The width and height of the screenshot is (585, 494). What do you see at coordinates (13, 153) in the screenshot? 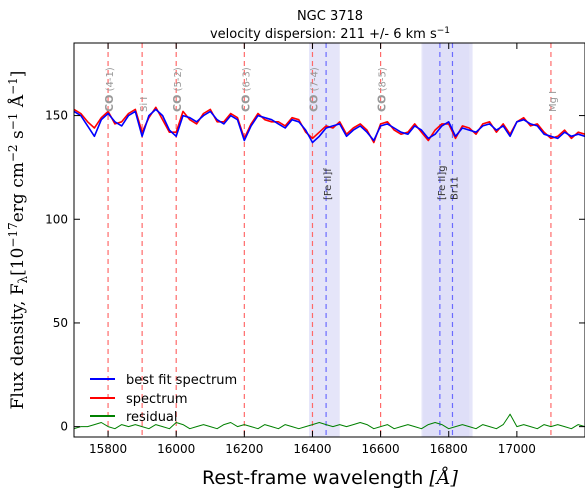
I see `y-axis-exponent-2: −2` at bounding box center [13, 153].